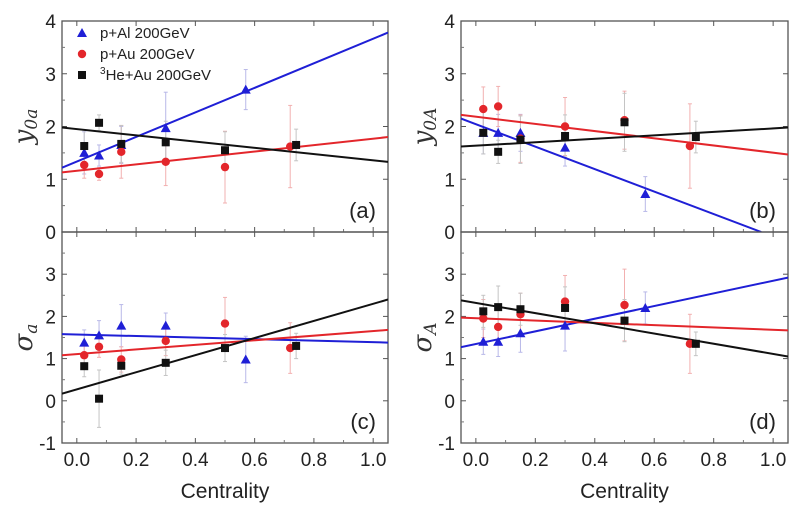 This screenshot has height=509, width=800. Describe the element at coordinates (431, 329) in the screenshot. I see `y-axis-label-subscript: A` at that location.